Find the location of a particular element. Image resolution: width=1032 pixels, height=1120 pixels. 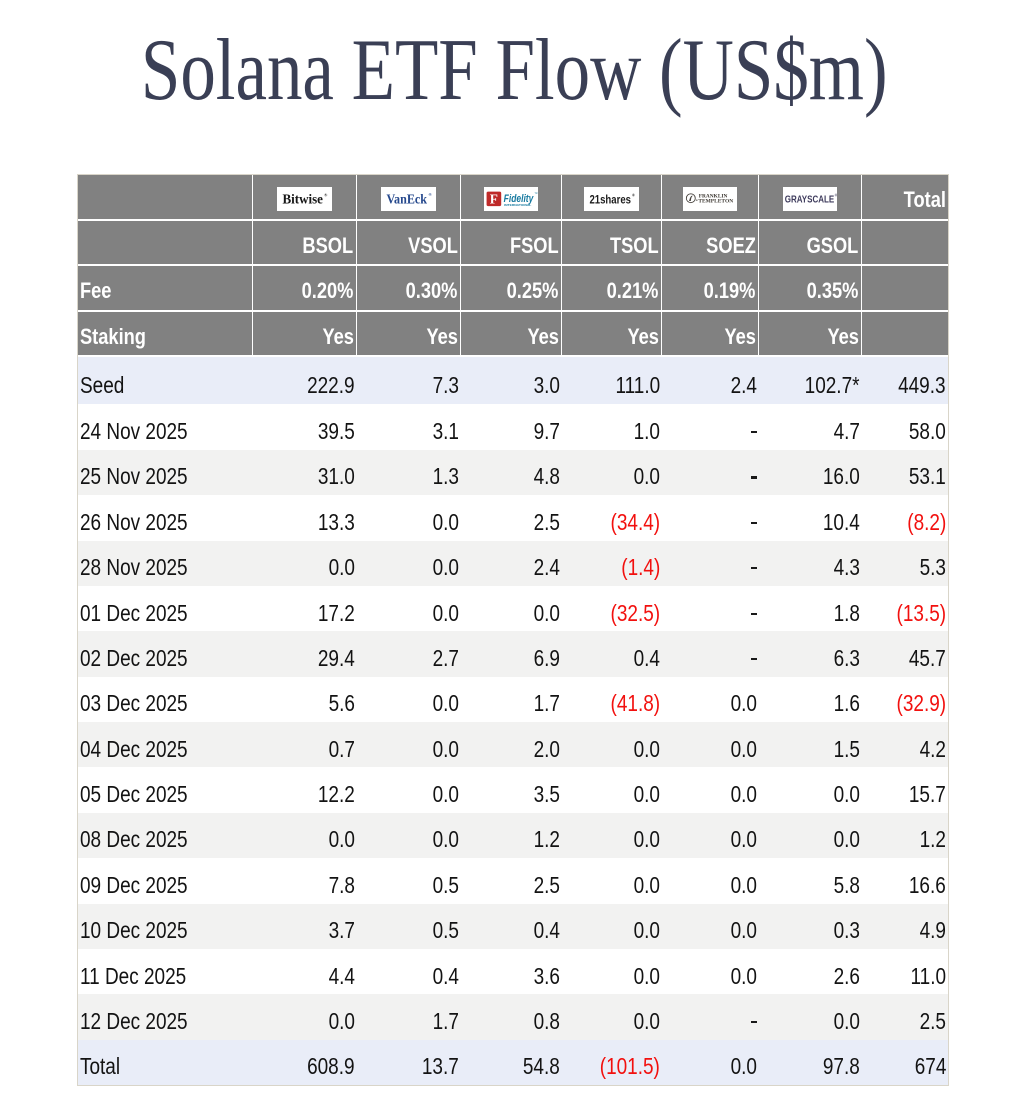

svg-text: GRAYSCALE is located at coordinates (810, 200).